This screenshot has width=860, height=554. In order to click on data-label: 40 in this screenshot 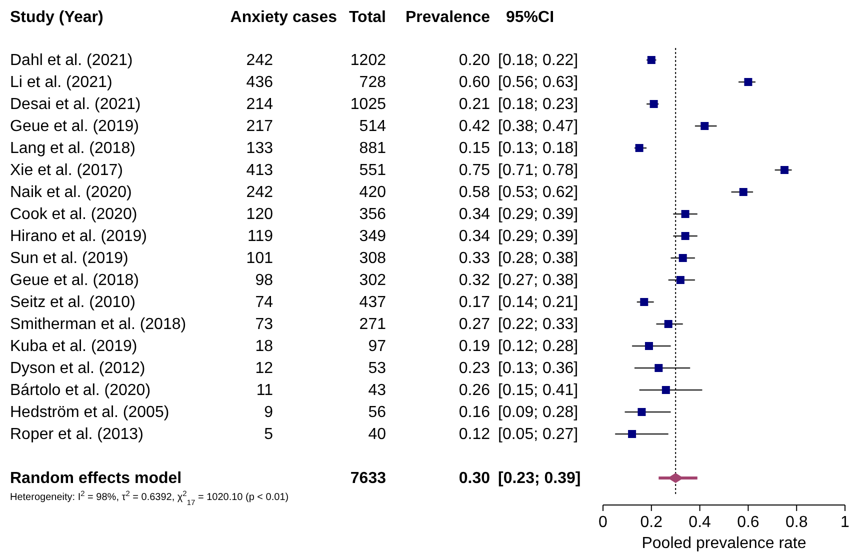, I will do `click(377, 434)`.